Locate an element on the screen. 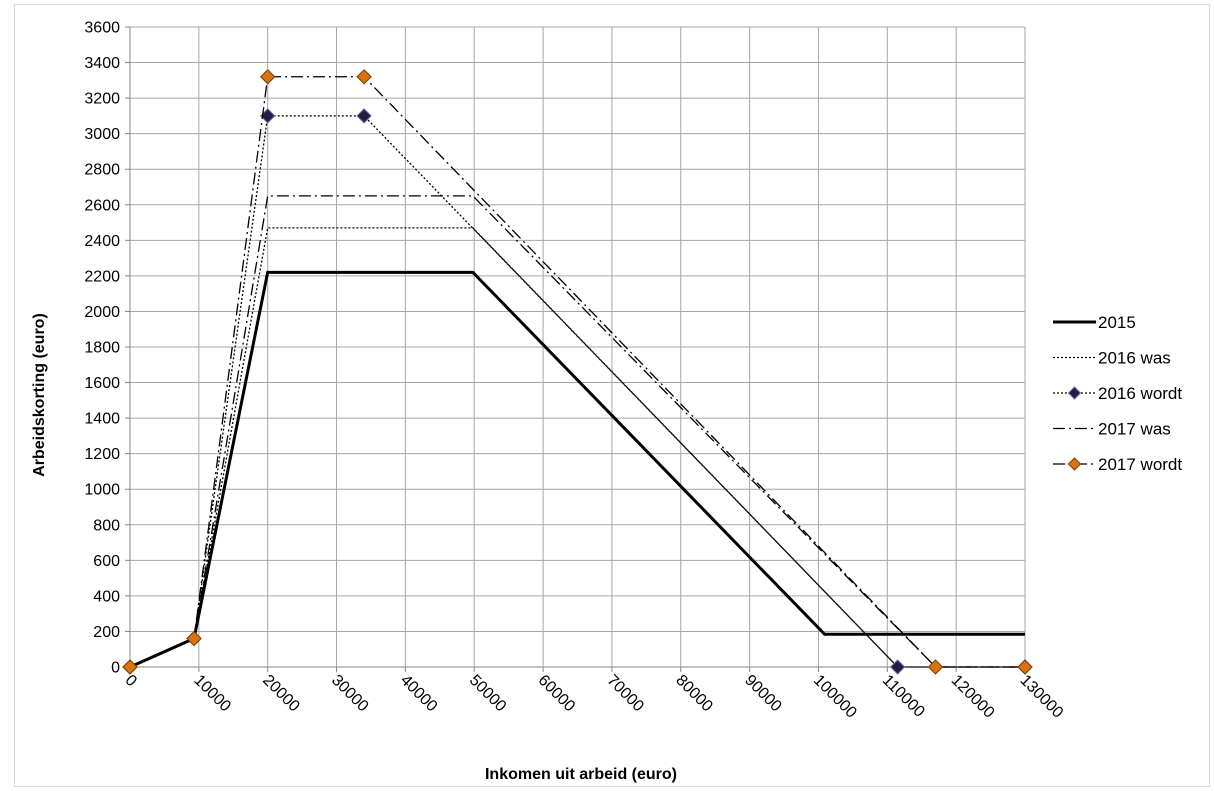 Image resolution: width=1214 pixels, height=791 pixels. x-tick-label: 80000 is located at coordinates (694, 694).